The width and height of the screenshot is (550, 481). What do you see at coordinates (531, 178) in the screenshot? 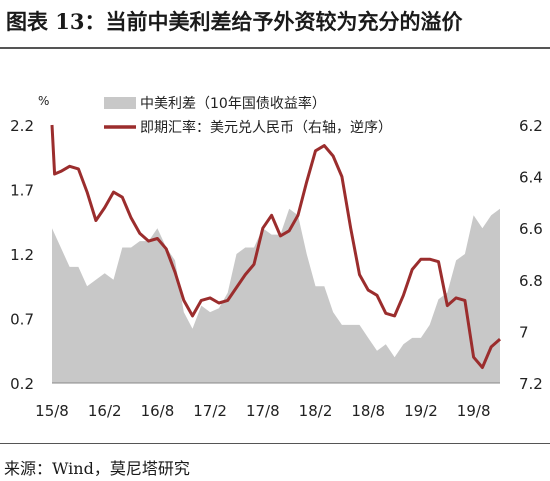
I see `right-tick-label: 6.4` at bounding box center [531, 178].